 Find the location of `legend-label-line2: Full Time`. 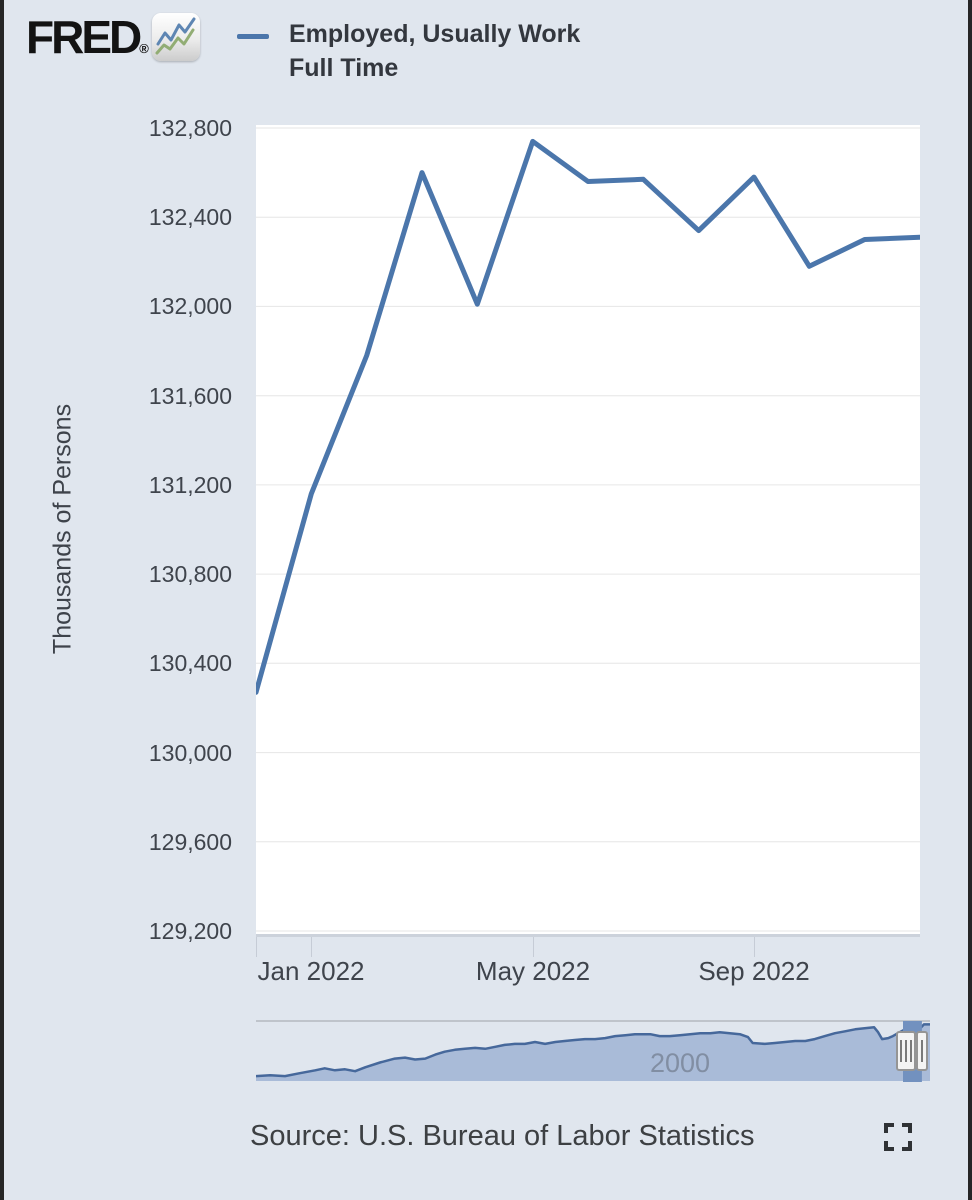

legend-label-line2: Full Time is located at coordinates (344, 68).